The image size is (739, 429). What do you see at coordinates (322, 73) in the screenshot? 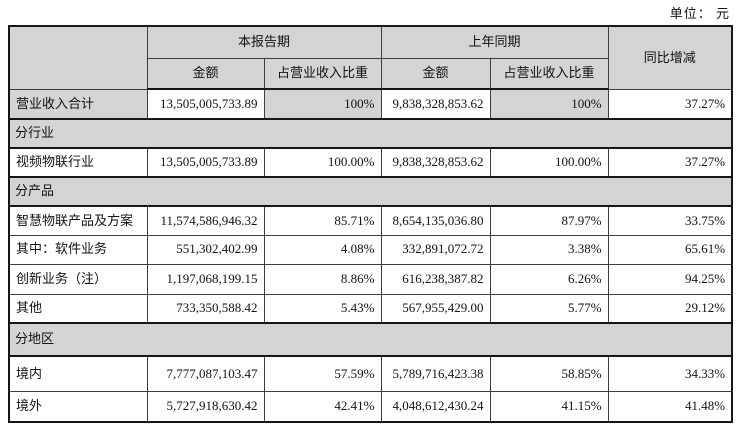
I see `header-pct-current: 占营业收入比重` at bounding box center [322, 73].